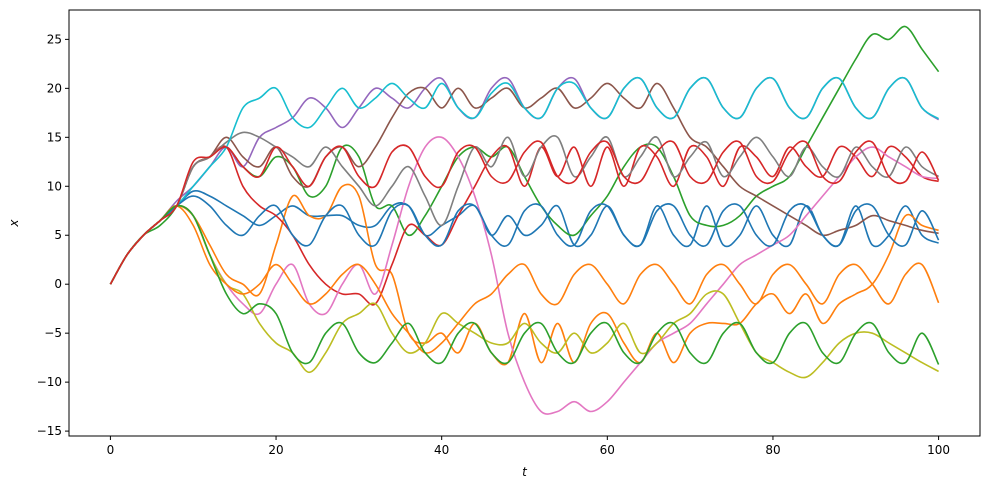 Image resolution: width=989 pixels, height=490 pixels. What do you see at coordinates (49, 382) in the screenshot?
I see `y-tick-label: −10` at bounding box center [49, 382].